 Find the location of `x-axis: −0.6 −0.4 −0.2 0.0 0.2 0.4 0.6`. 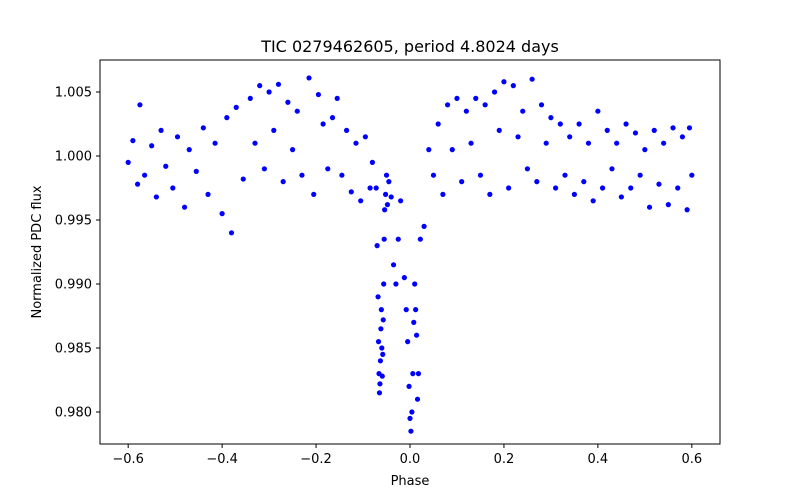

x-axis: −0.6 −0.4 −0.2 0.0 0.2 0.4 0.6 is located at coordinates (407, 455).